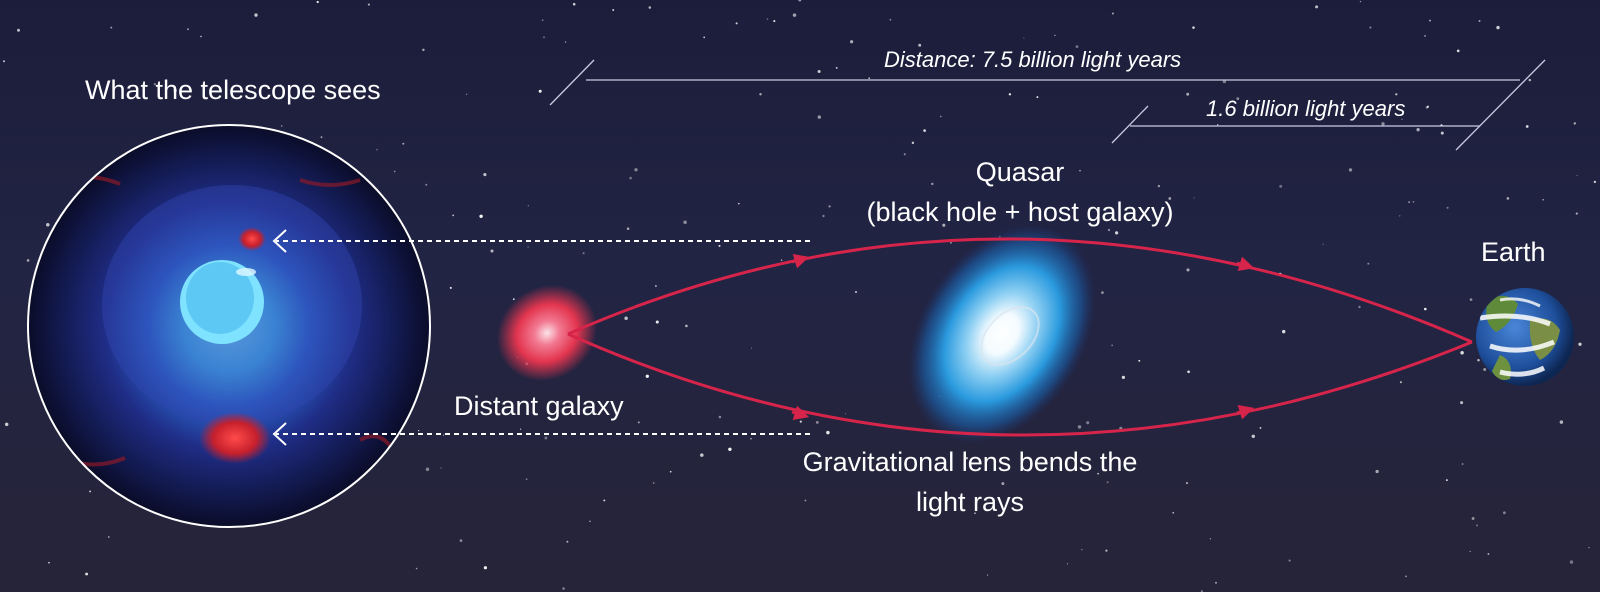 Image resolution: width=1600 pixels, height=592 pixels. Describe the element at coordinates (970, 502) in the screenshot. I see `lens-label-line2: light rays` at that location.